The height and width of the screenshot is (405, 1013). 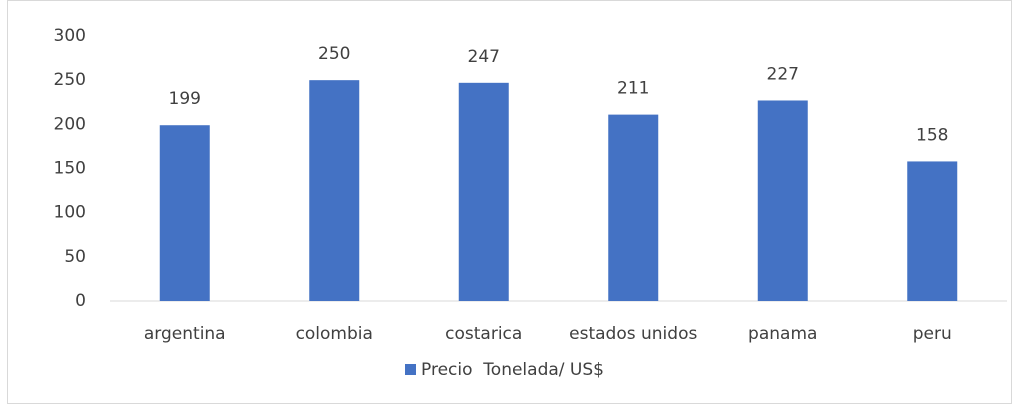 What do you see at coordinates (783, 74) in the screenshot?
I see `data-label: 227` at bounding box center [783, 74].